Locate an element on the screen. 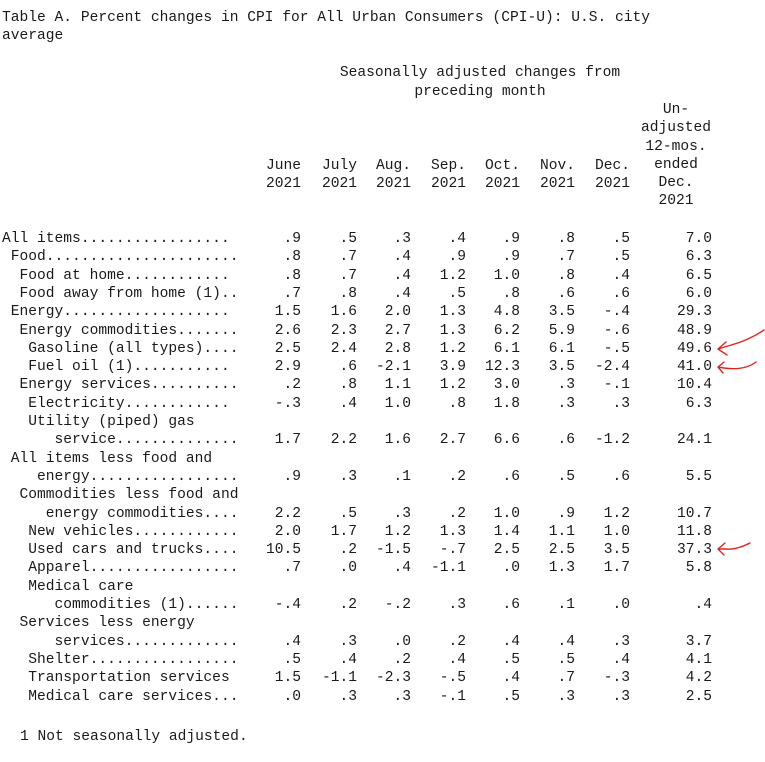 This screenshot has width=765, height=762. table-cell: -.6 is located at coordinates (616, 330).